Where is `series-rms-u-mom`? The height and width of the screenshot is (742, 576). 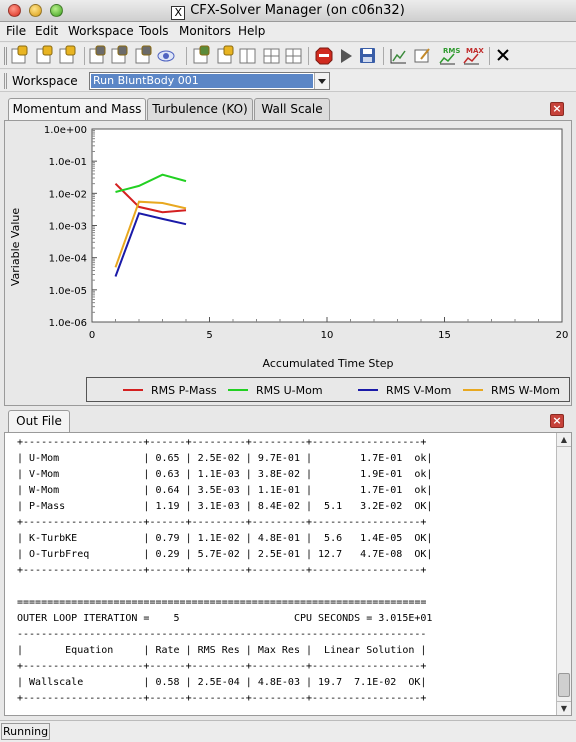
series-rms-u-mom is located at coordinates (151, 183).